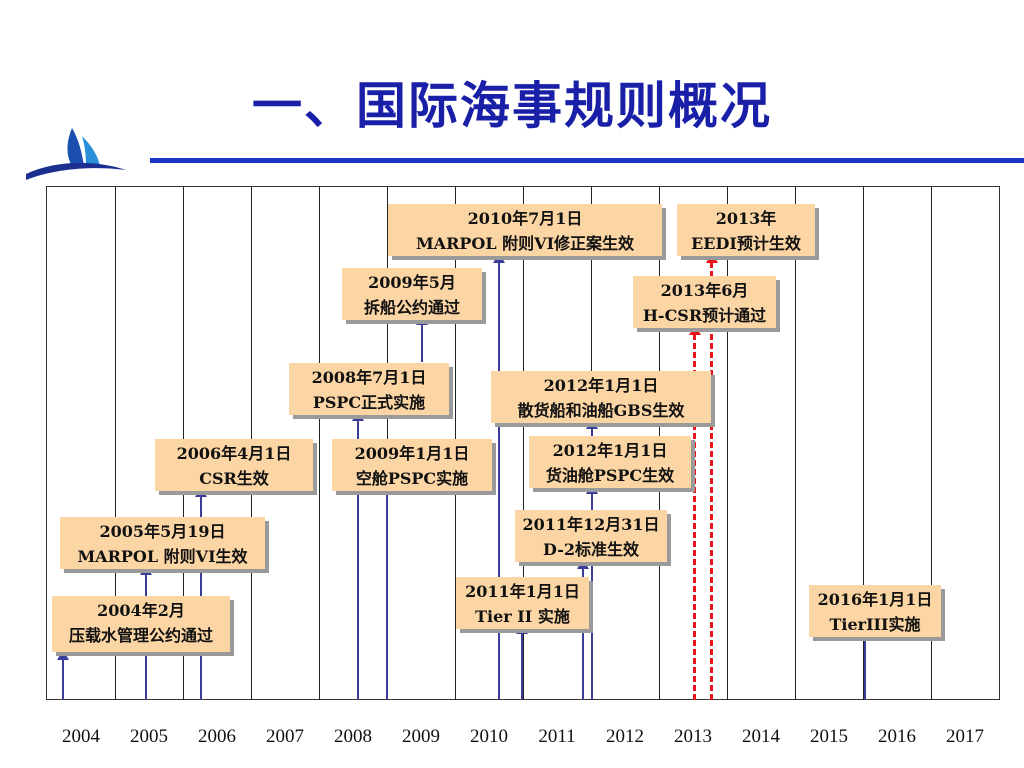 The height and width of the screenshot is (768, 1024). I want to click on event-box-ballast-water: 2004年2月 压载水管理公约通过, so click(141, 624).